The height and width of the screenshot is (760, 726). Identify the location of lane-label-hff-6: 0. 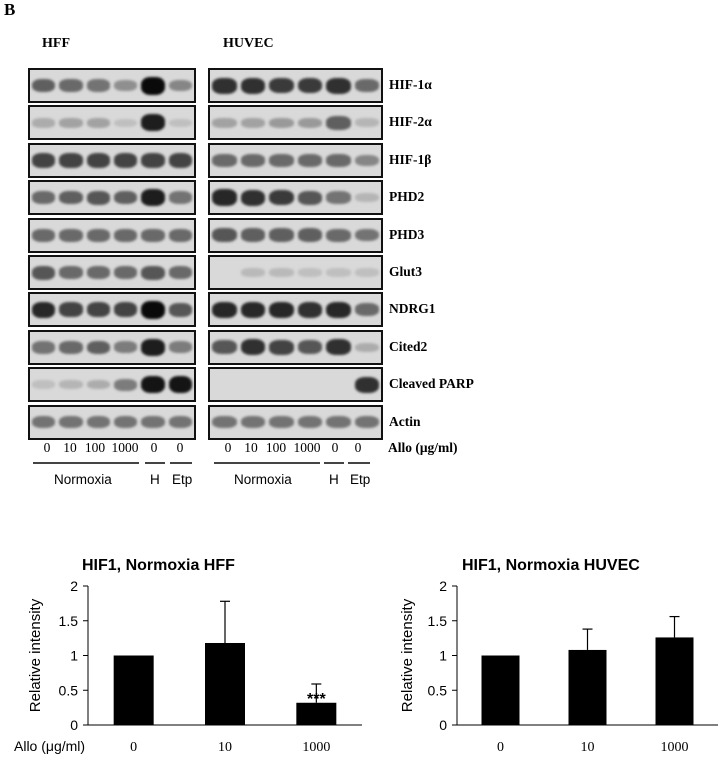
(180, 447).